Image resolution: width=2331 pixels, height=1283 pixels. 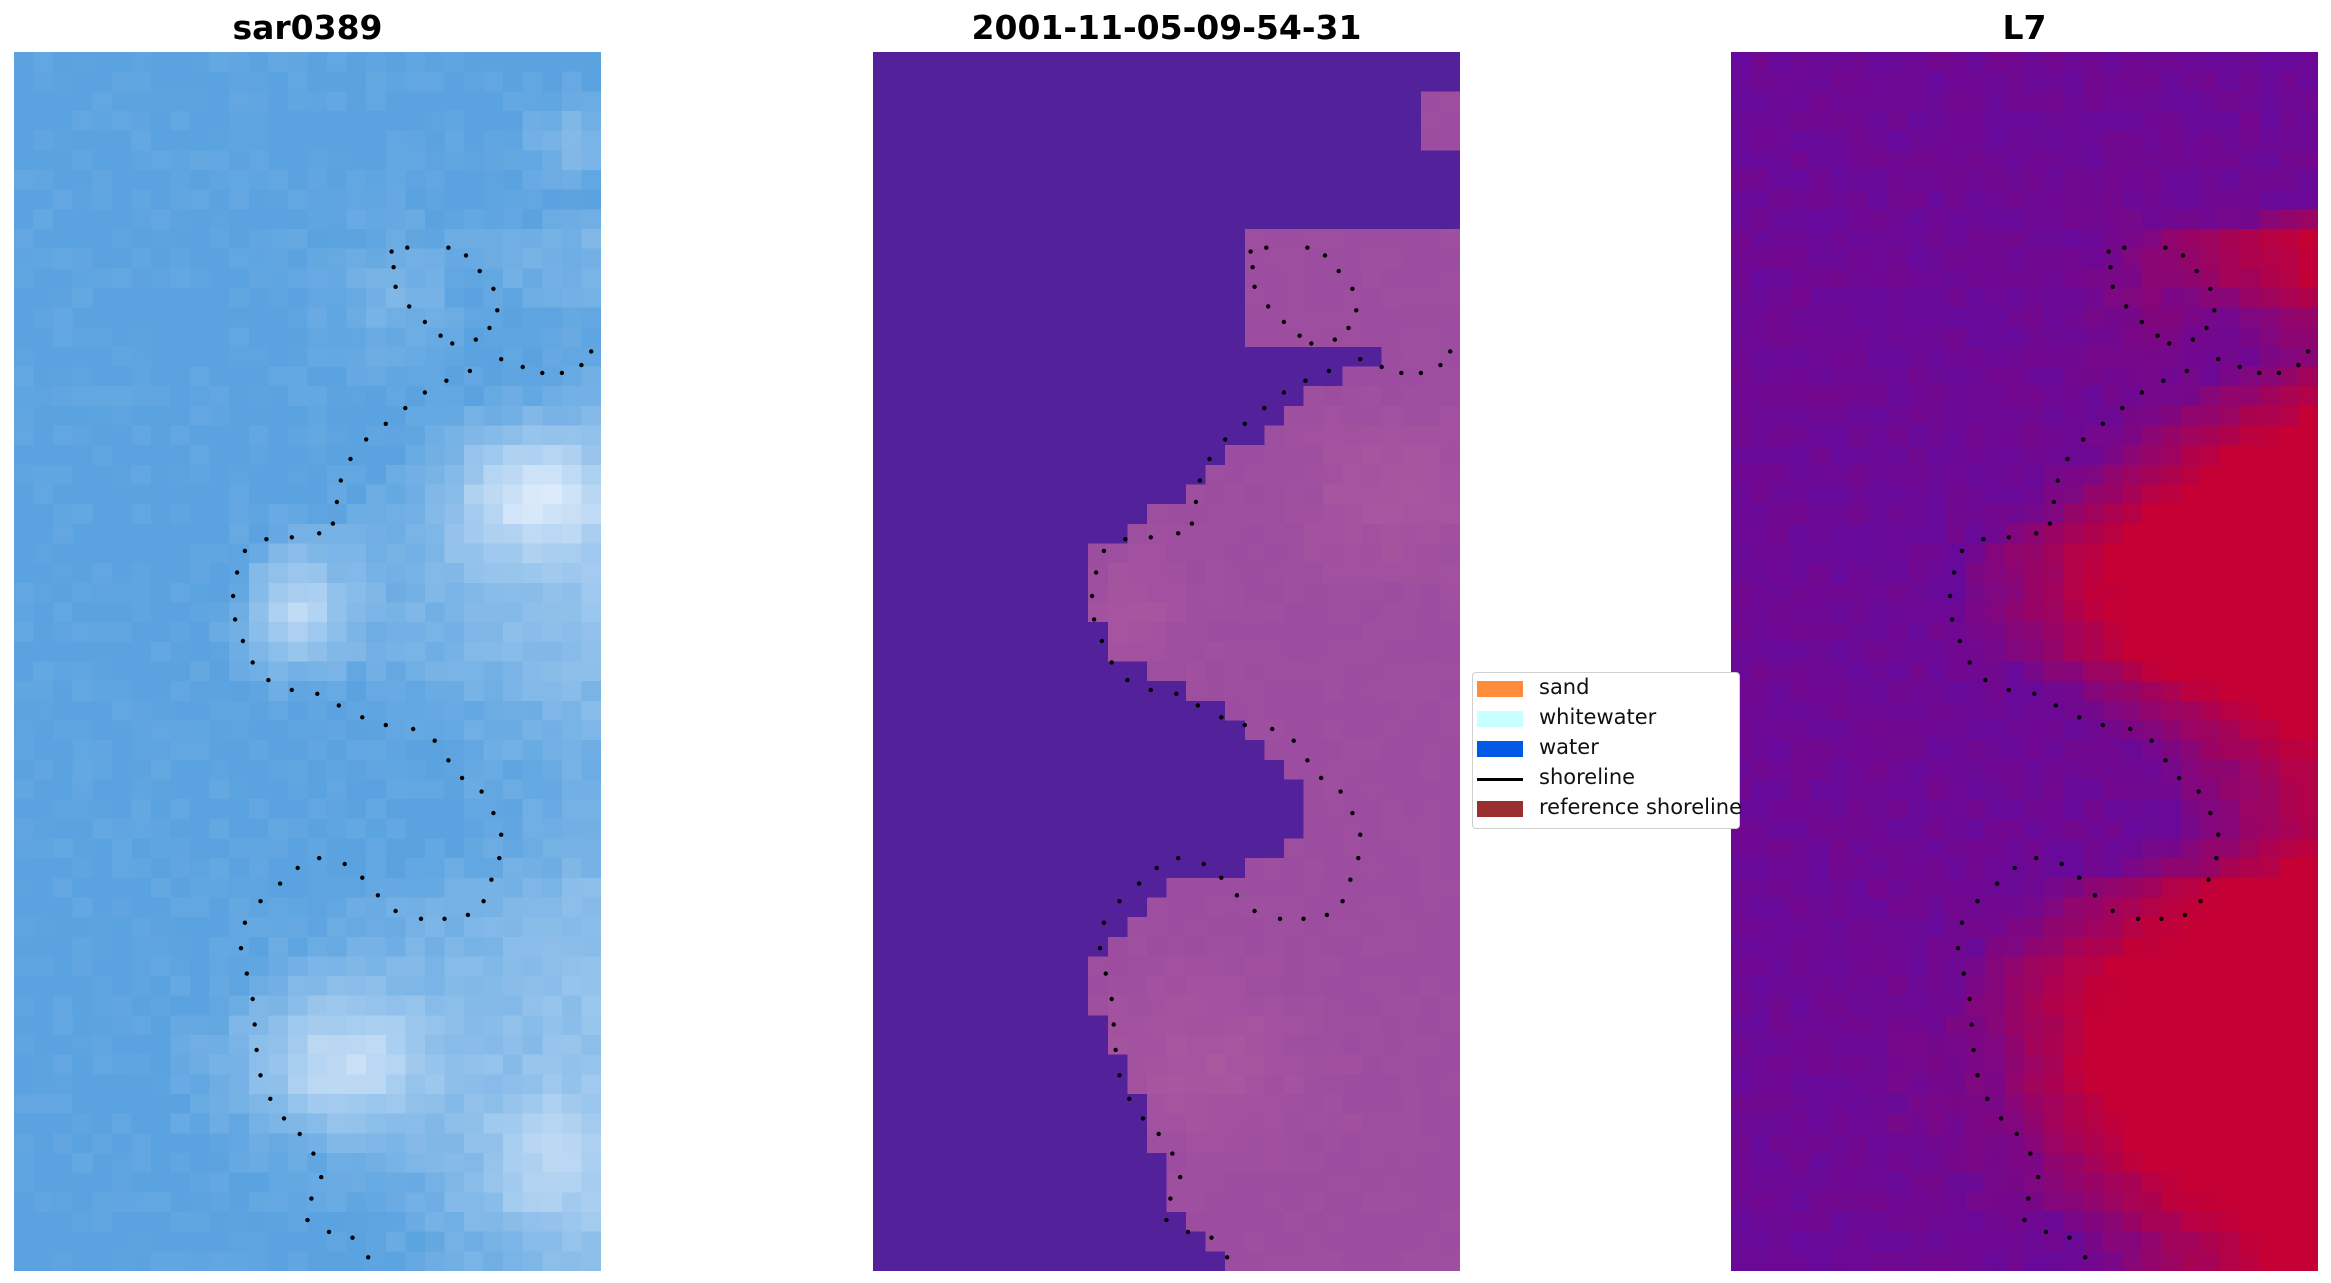 What do you see at coordinates (1641, 807) in the screenshot?
I see `legend-label-reference-shoreline: reference shoreline` at bounding box center [1641, 807].